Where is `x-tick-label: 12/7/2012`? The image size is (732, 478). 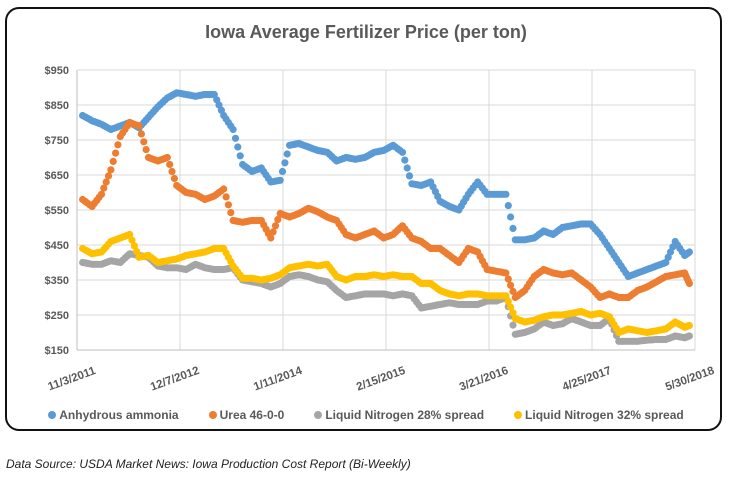
x-tick-label: 12/7/2012 is located at coordinates (175, 379).